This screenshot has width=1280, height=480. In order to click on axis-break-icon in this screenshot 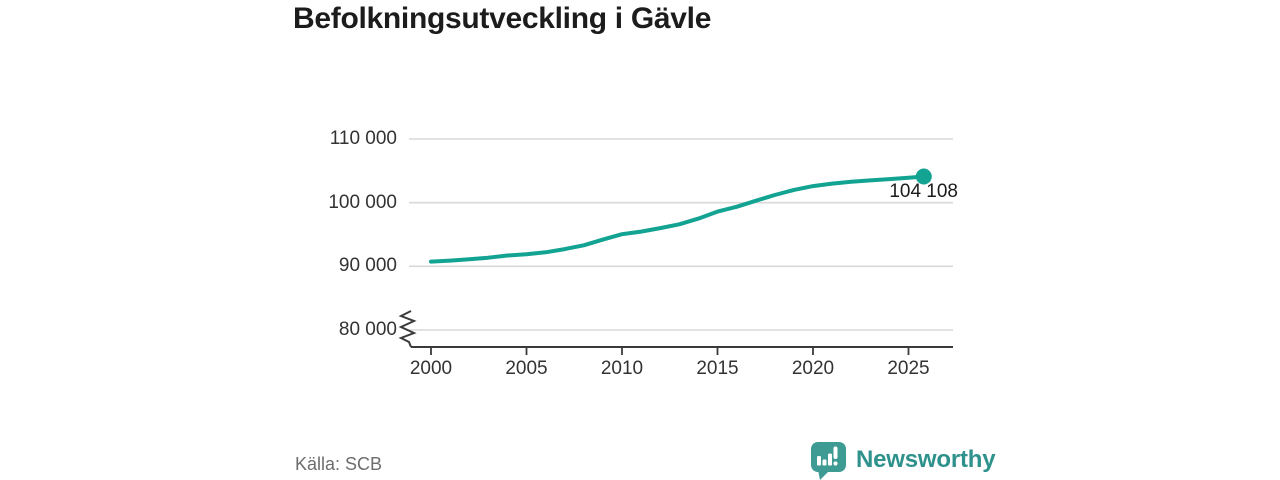, I will do `click(407, 329)`.